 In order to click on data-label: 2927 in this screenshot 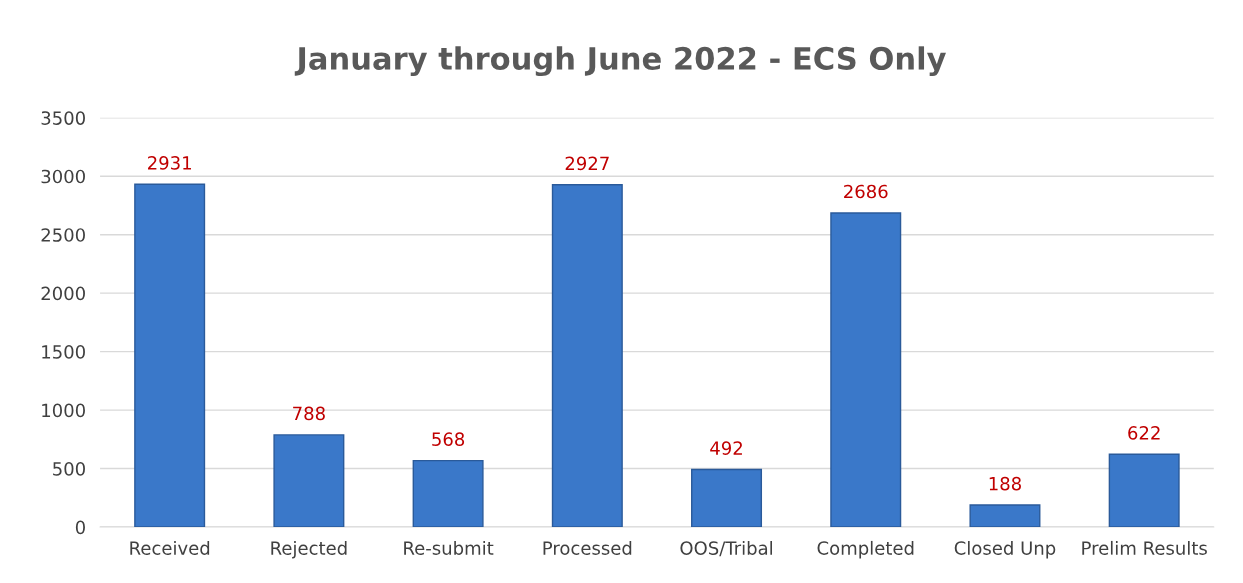, I will do `click(587, 163)`.